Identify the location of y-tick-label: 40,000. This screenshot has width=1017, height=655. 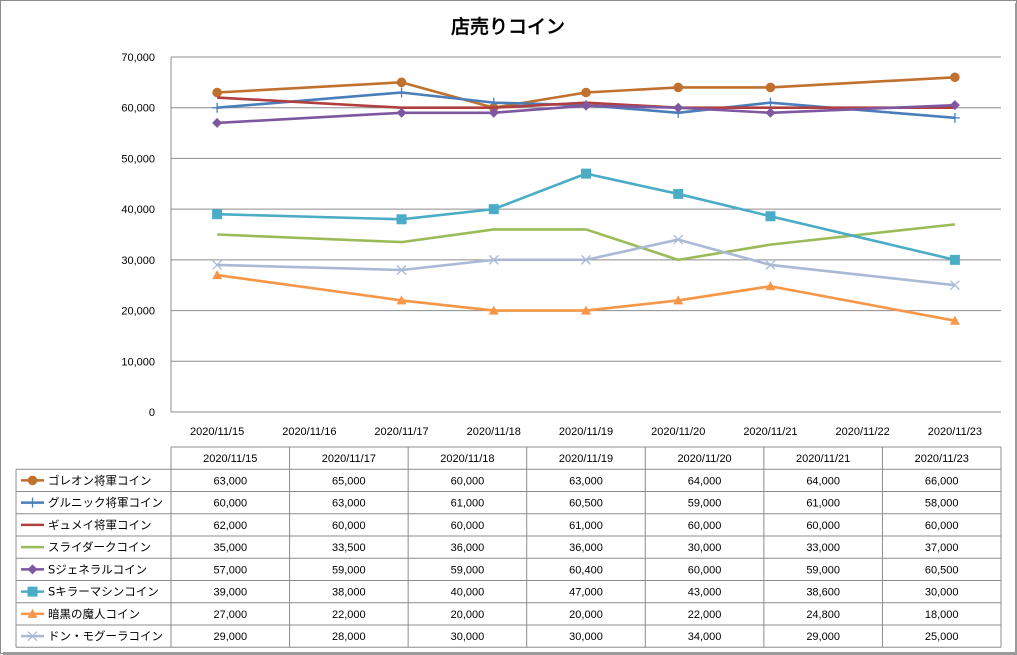
(138, 210).